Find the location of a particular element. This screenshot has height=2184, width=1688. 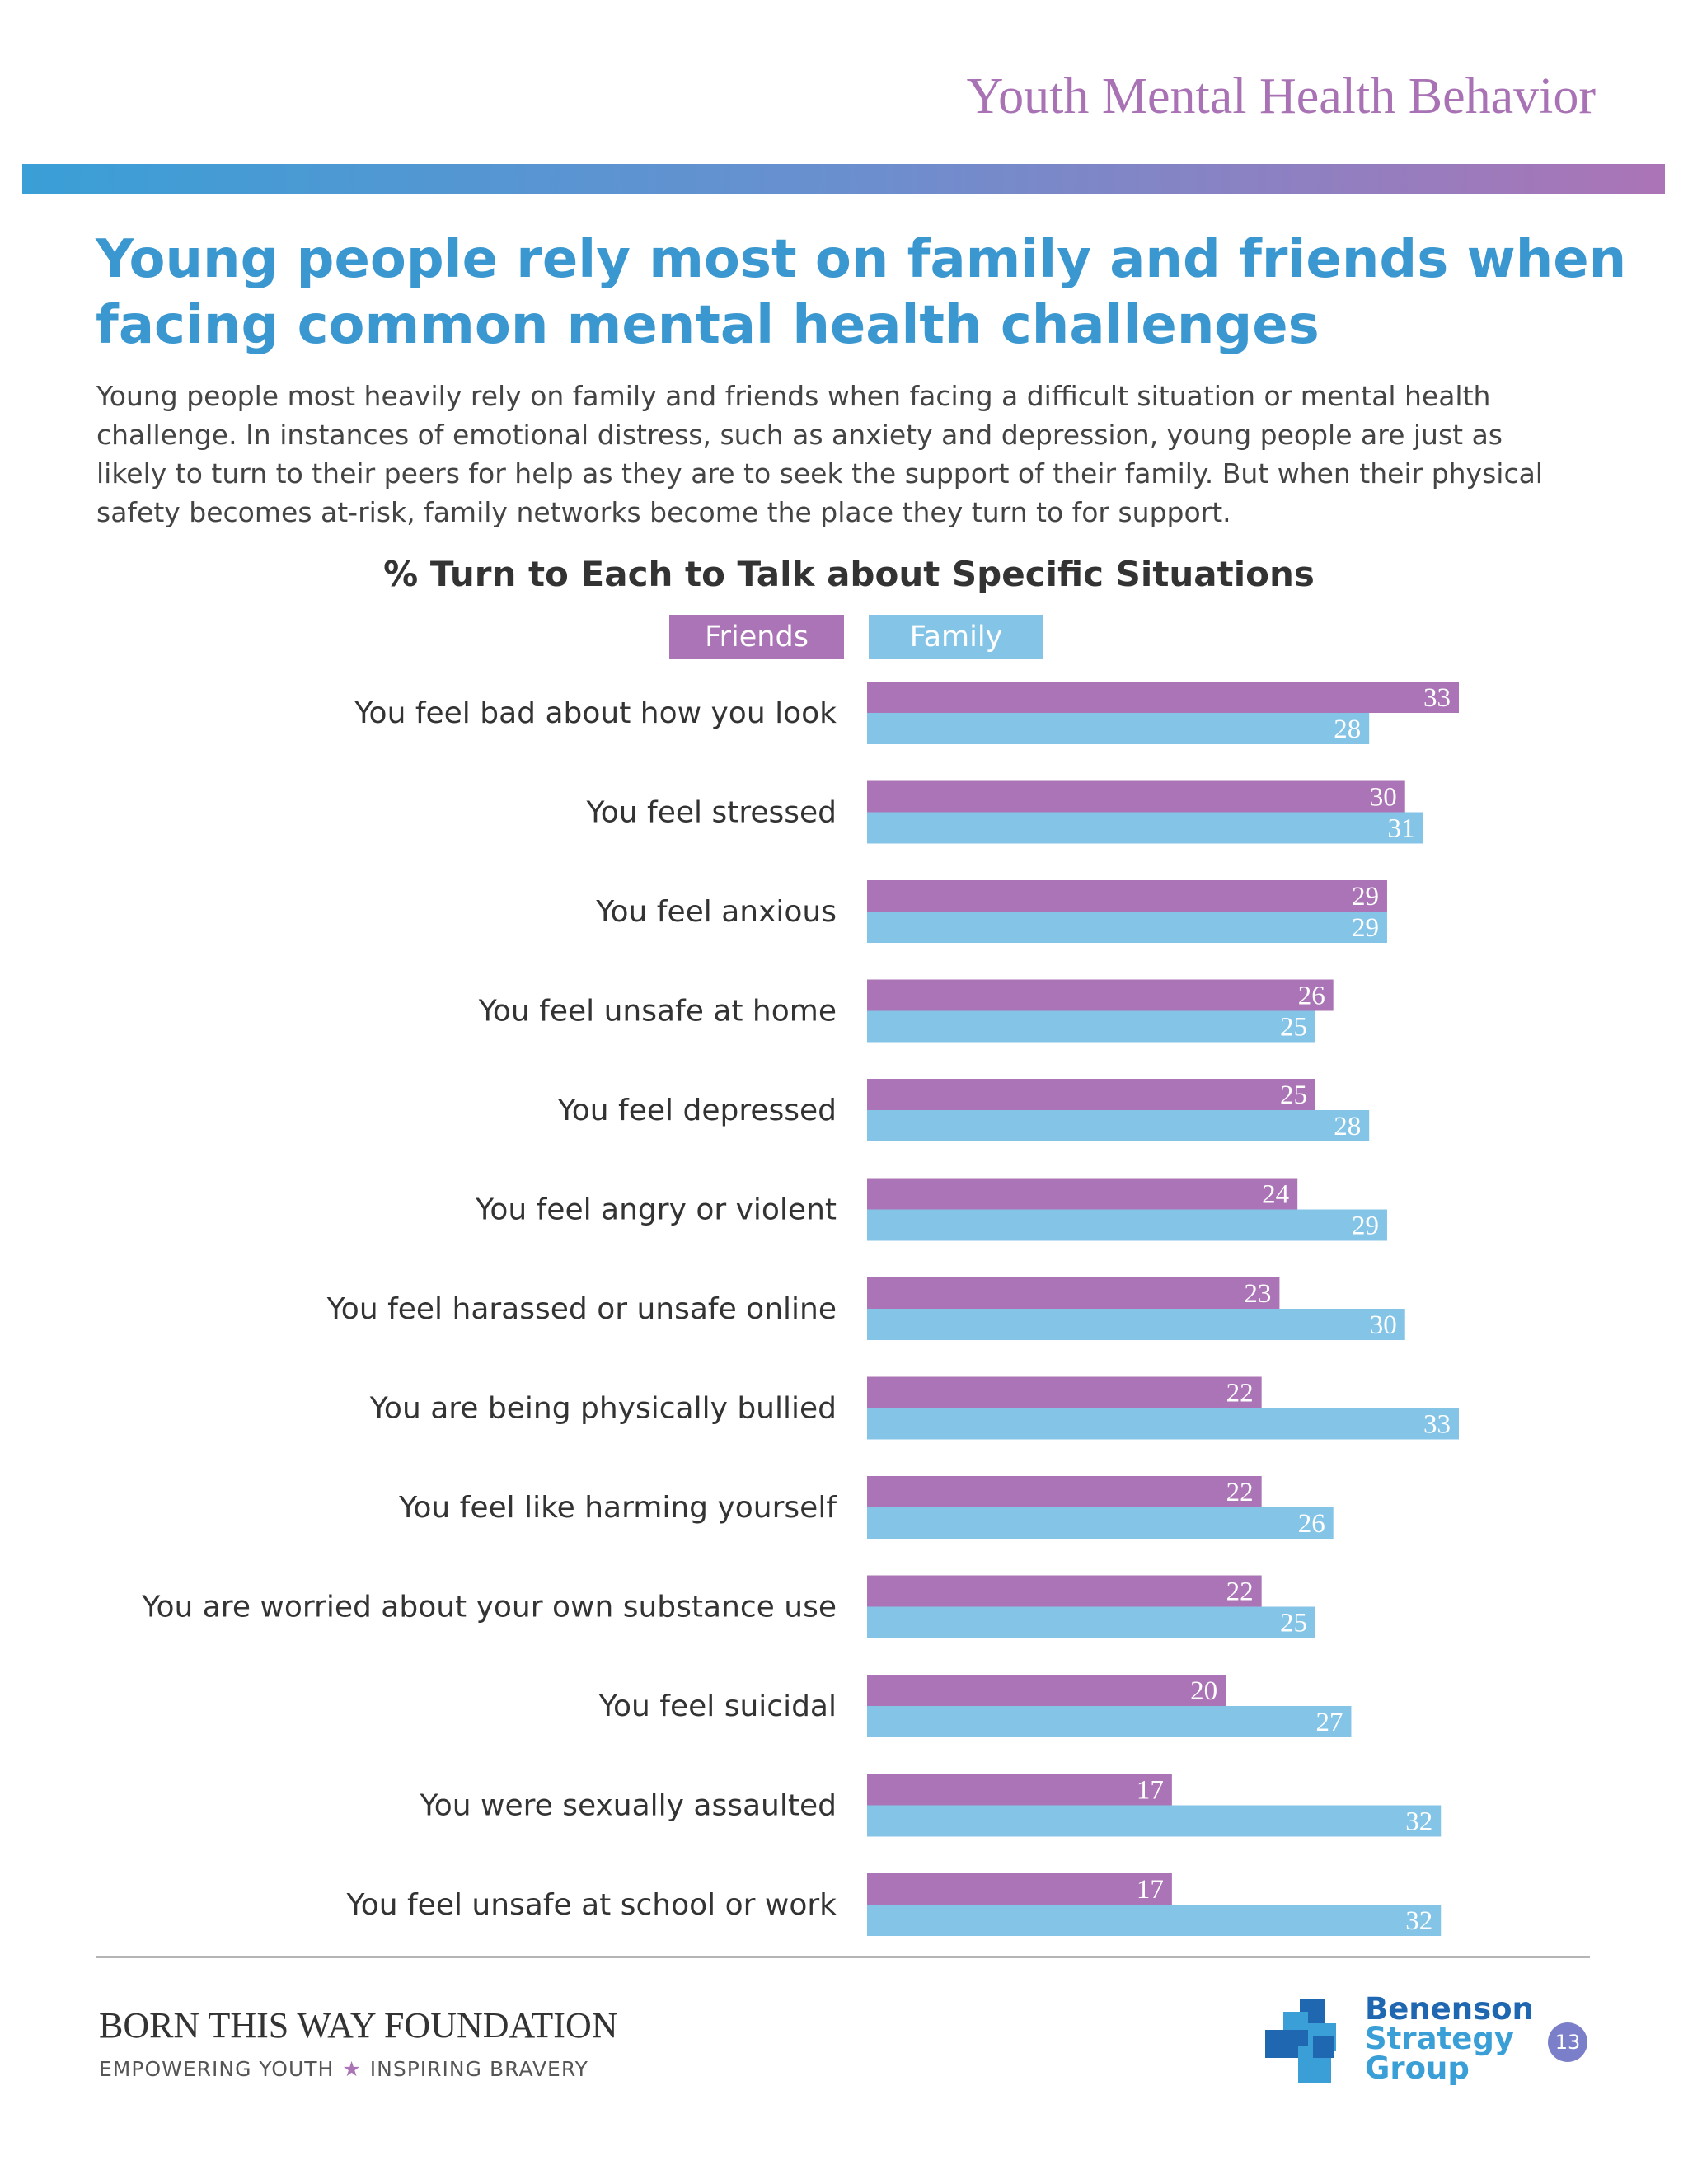

category-label: You feel stressed is located at coordinates (711, 813).